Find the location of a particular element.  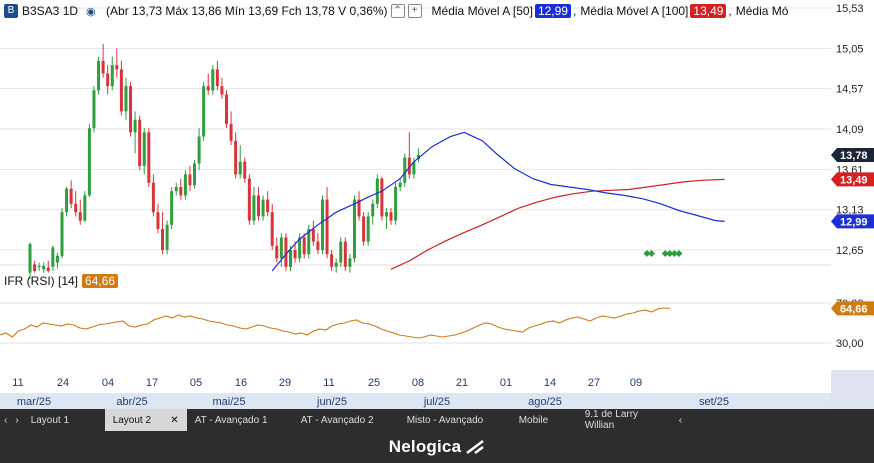

ma100-tag: 13,49 is located at coordinates (854, 180).